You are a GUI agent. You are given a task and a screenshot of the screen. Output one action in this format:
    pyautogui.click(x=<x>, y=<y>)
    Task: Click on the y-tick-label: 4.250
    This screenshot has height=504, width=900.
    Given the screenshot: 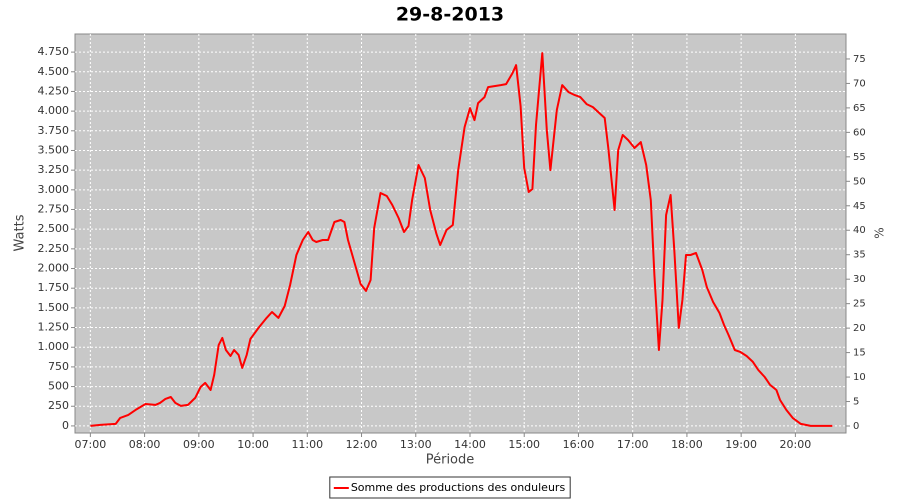 What is the action you would take?
    pyautogui.click(x=54, y=90)
    